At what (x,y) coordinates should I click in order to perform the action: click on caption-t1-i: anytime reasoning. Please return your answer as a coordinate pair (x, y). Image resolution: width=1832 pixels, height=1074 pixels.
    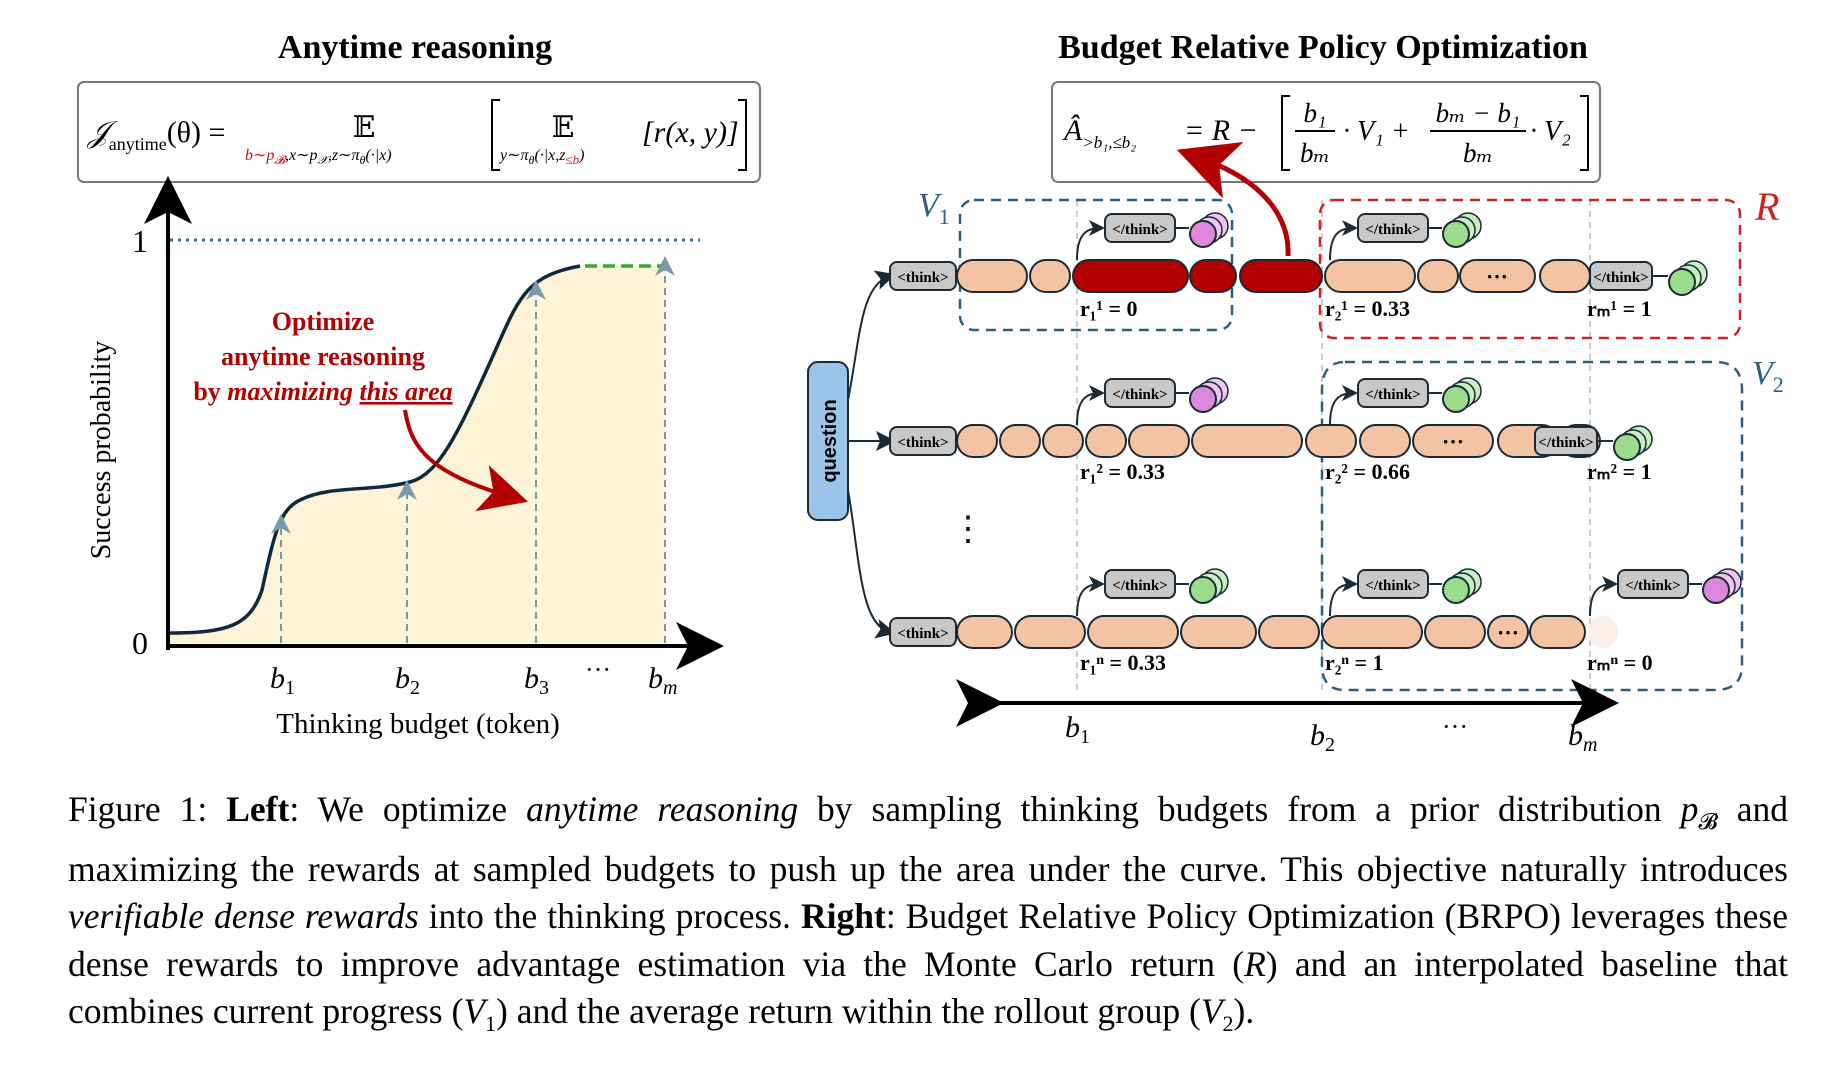
    Looking at the image, I should click on (662, 809).